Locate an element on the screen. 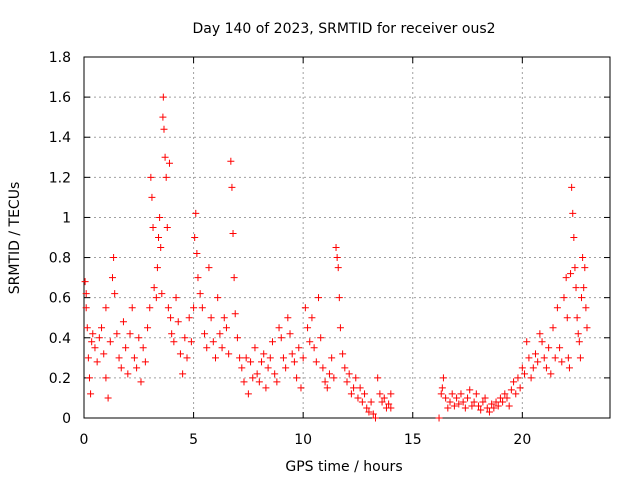  y-tick-label: 1.8 is located at coordinates (60, 58).